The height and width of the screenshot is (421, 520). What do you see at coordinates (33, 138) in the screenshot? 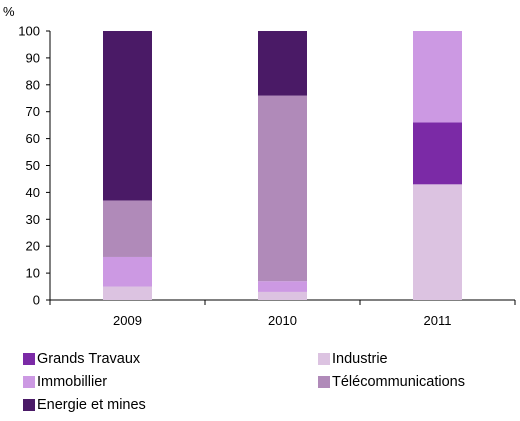
I see `y-tick-label: 60` at bounding box center [33, 138].